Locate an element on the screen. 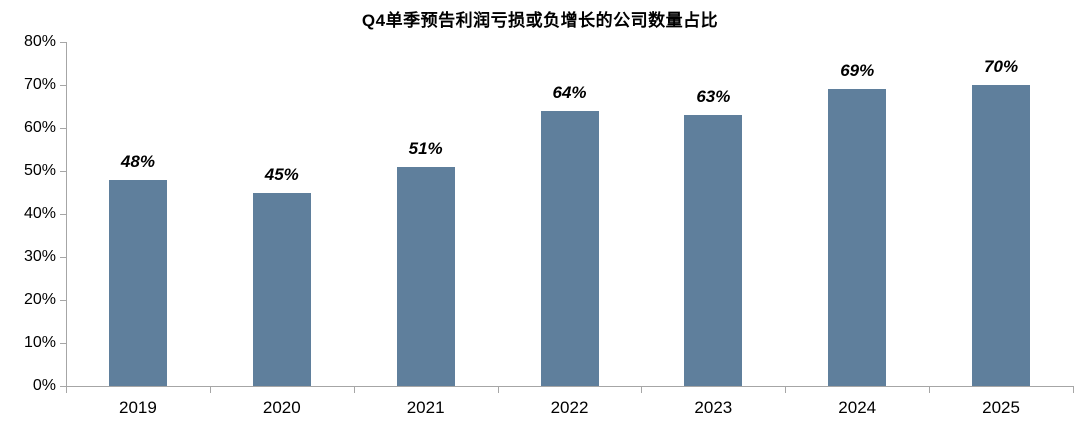 This screenshot has width=1080, height=425. chart-title: Q4单季预告利润亏损或负增长的公司数量占比 is located at coordinates (540, 20).